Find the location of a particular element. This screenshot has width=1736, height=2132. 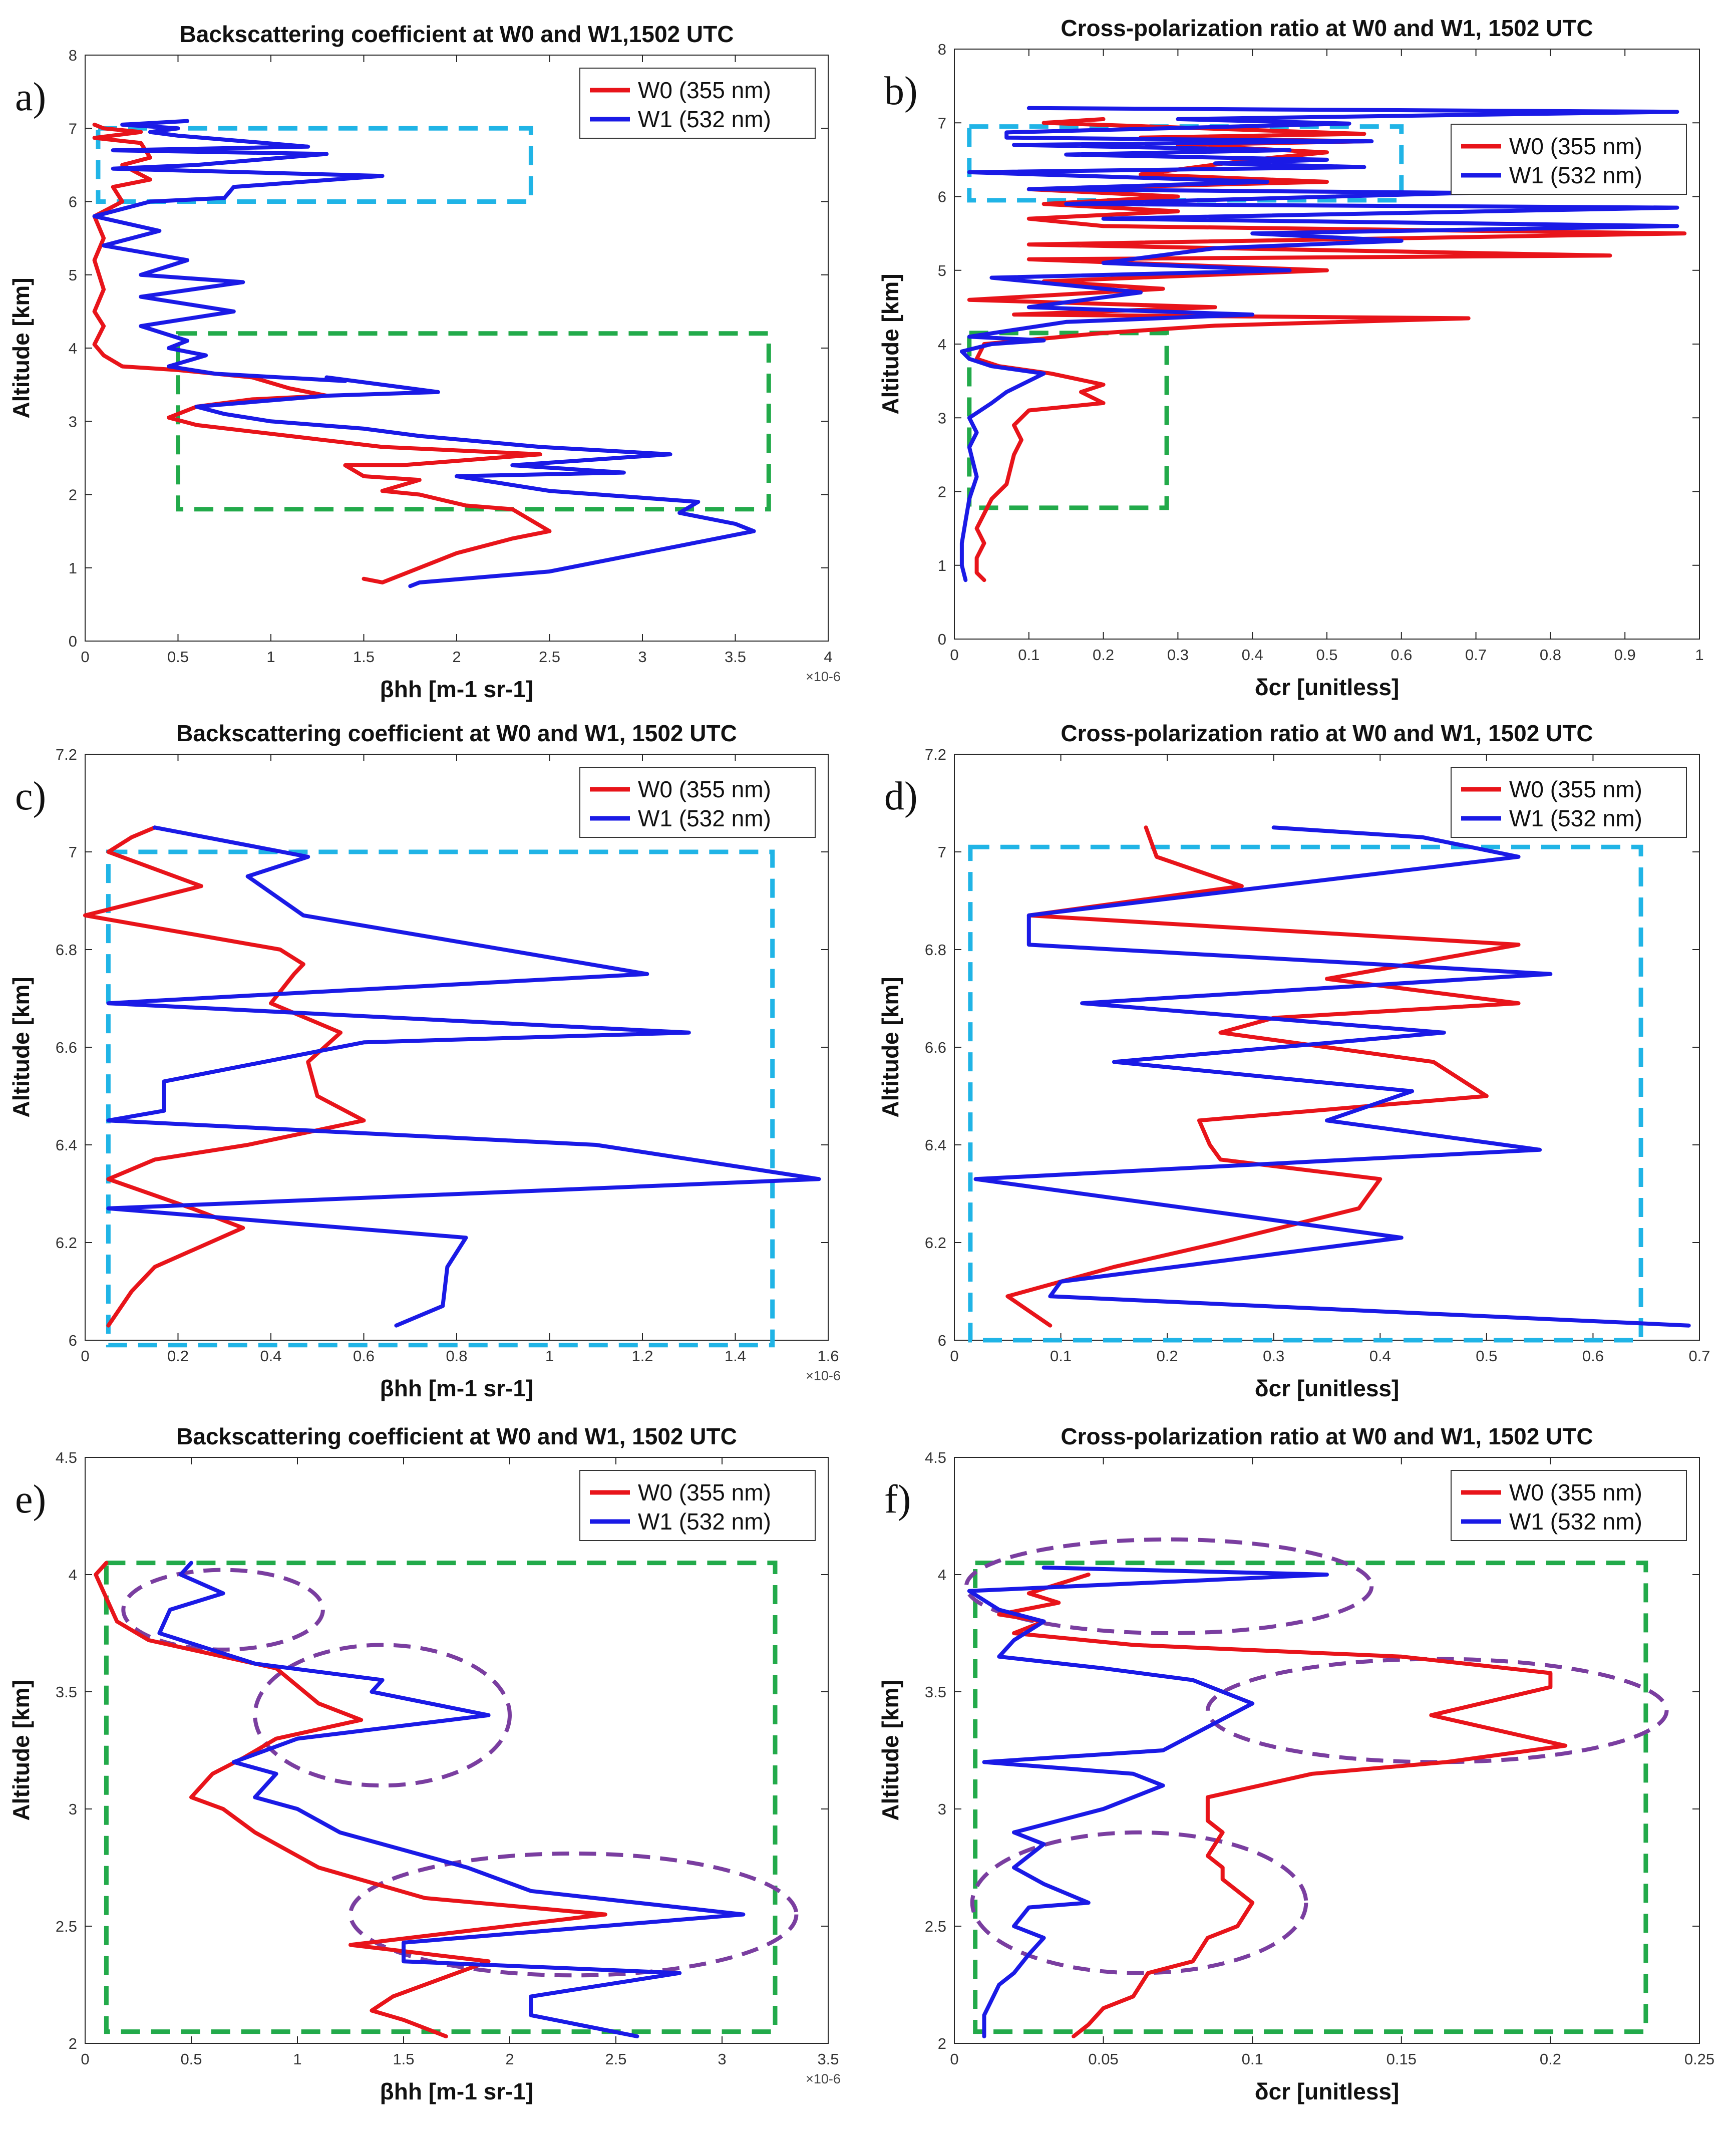

x-tick-label: 0.9 is located at coordinates (1625, 655).